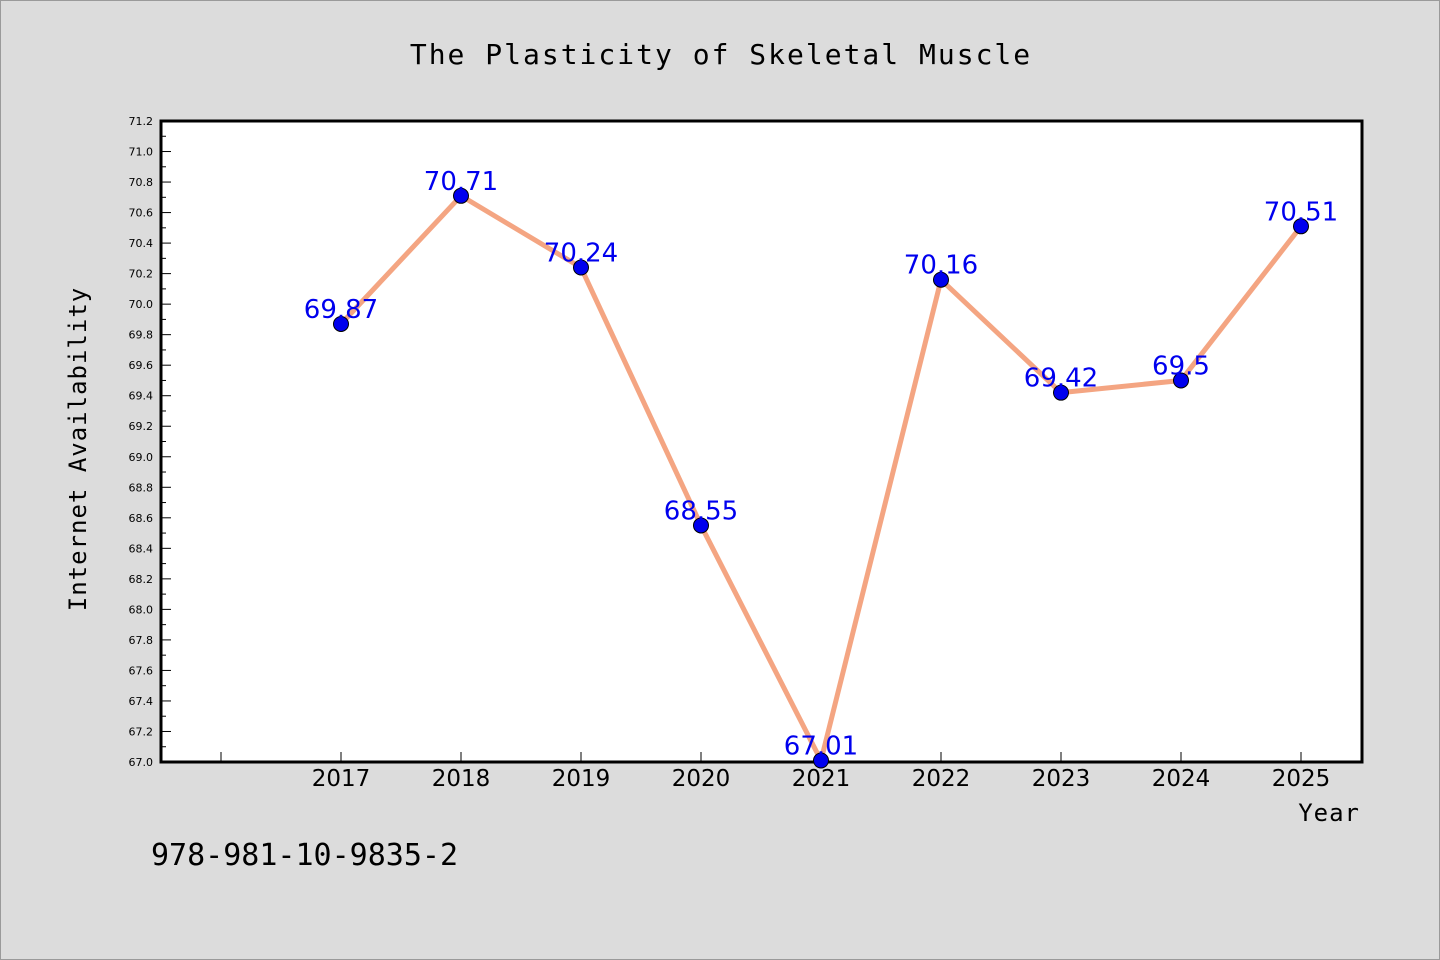  Describe the element at coordinates (341, 310) in the screenshot. I see `data-label: 69.87` at that location.